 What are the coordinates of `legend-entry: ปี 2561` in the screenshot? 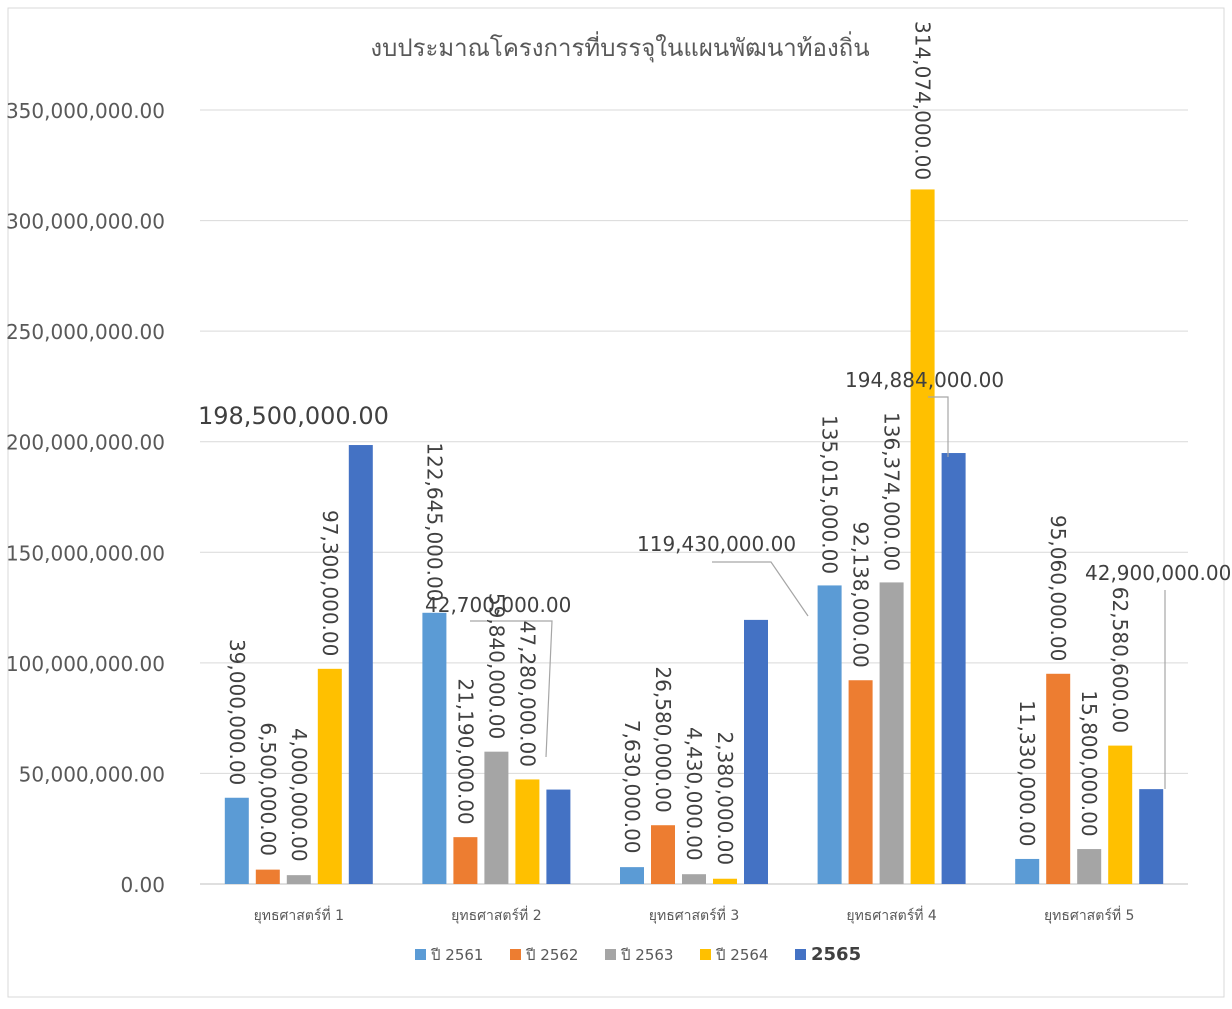 It's located at (449, 955).